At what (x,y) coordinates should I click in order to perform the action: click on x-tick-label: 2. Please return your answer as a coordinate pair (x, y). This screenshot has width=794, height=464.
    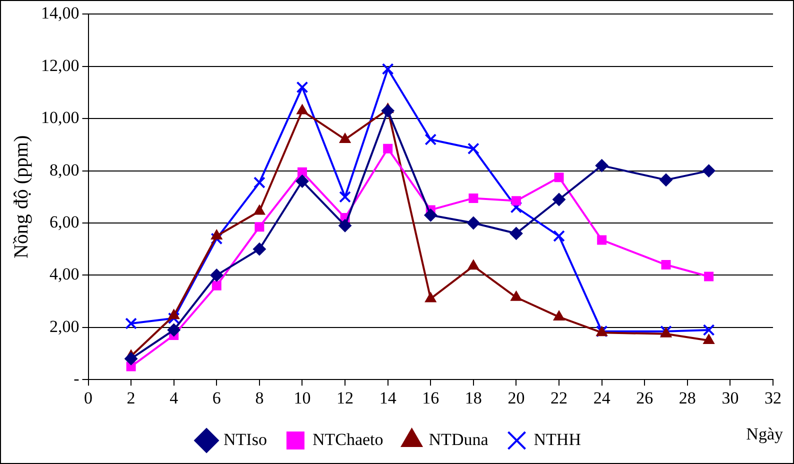
    Looking at the image, I should click on (131, 398).